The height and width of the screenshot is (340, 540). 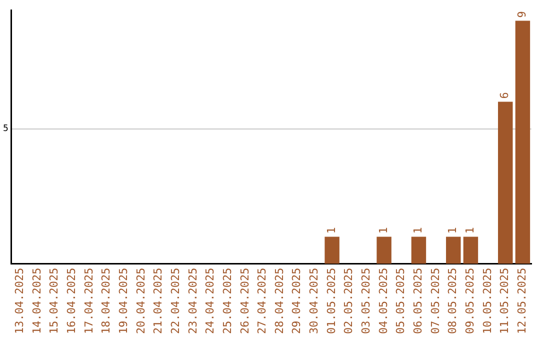 I want to click on x-tick-label: 30.04.2025, so click(x=314, y=301).